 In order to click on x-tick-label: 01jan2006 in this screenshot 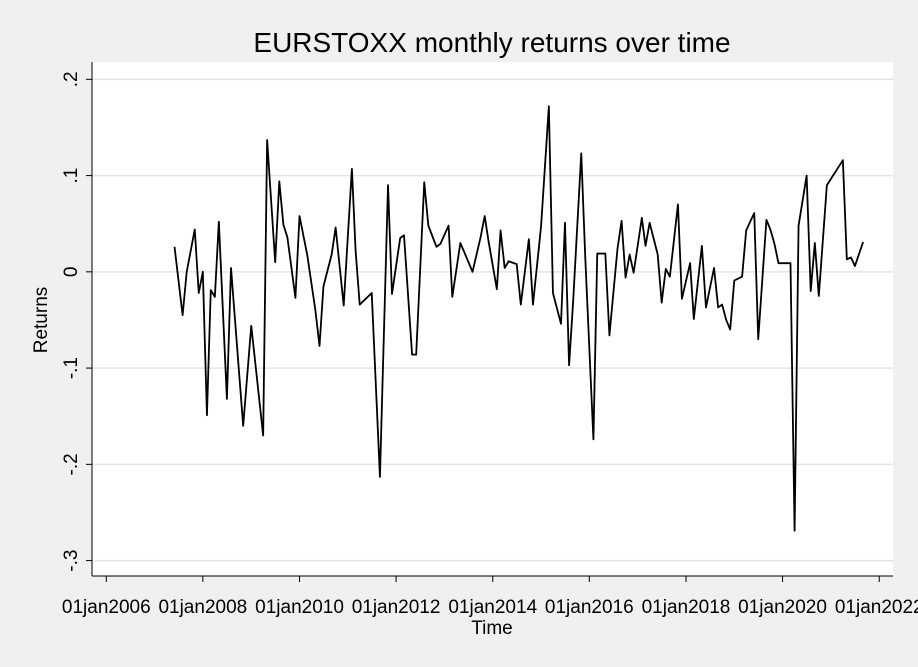, I will do `click(106, 607)`.